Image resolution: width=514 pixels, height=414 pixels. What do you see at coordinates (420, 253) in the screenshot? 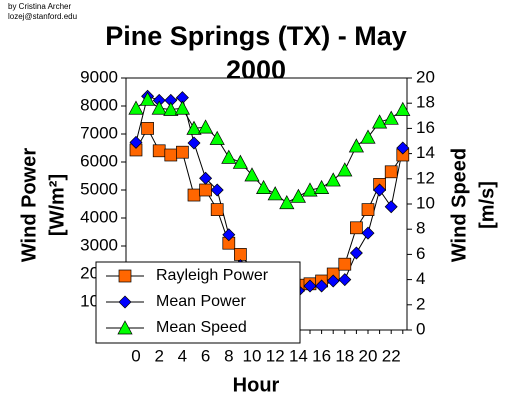
I see `y2-tick-label: 6` at bounding box center [420, 253].